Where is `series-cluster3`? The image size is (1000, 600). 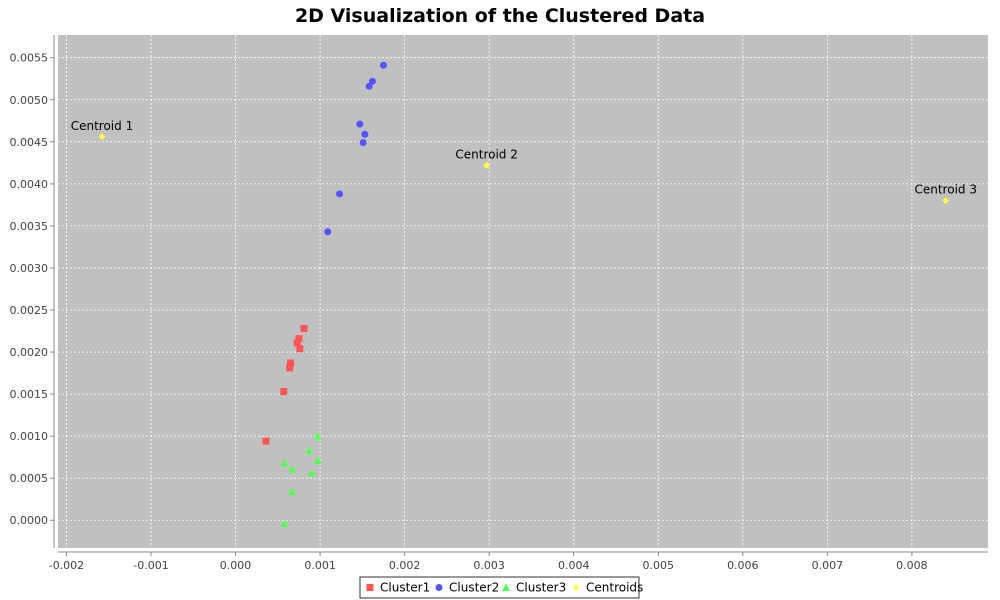
series-cluster3 is located at coordinates (301, 480).